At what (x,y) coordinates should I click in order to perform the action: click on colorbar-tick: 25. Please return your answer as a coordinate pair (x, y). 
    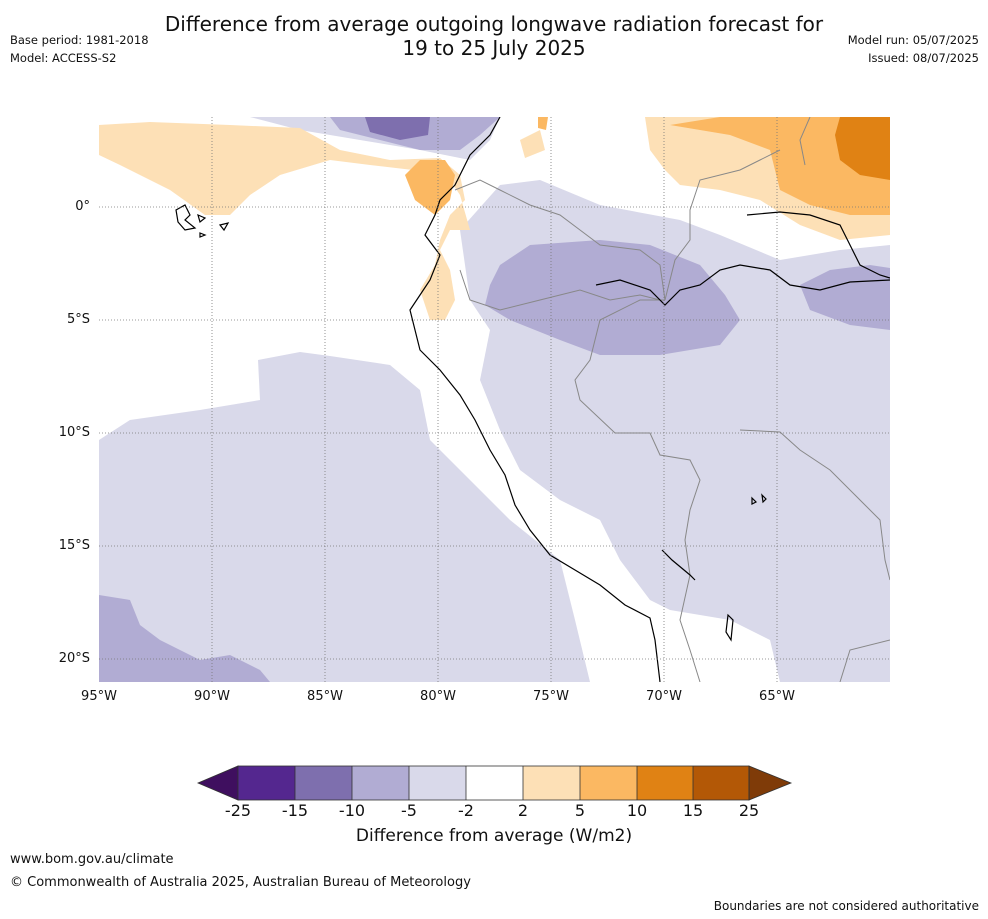
    Looking at the image, I should click on (749, 810).